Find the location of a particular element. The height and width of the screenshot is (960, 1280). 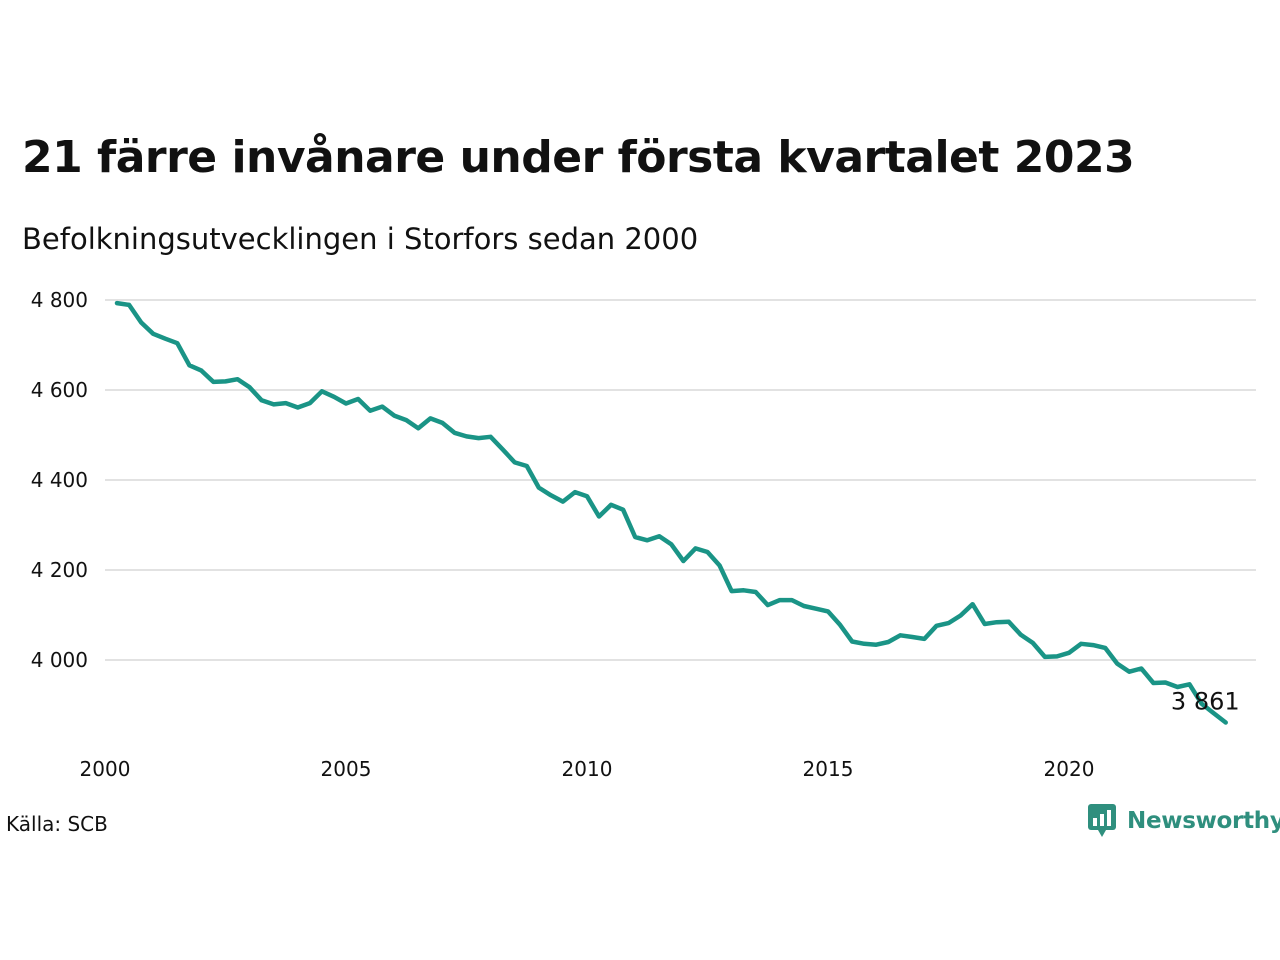

y-tick-label: 4 600 is located at coordinates (59, 390).